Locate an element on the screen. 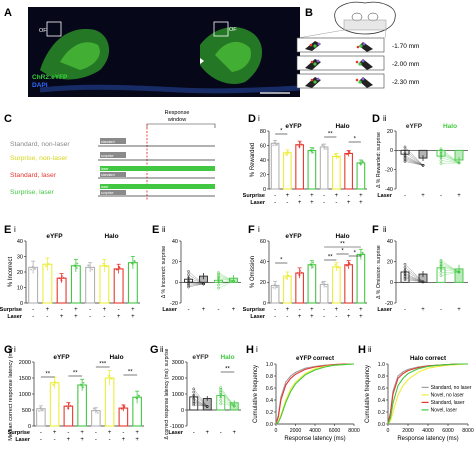  Dii-laser-sign: + is located at coordinates (459, 196).